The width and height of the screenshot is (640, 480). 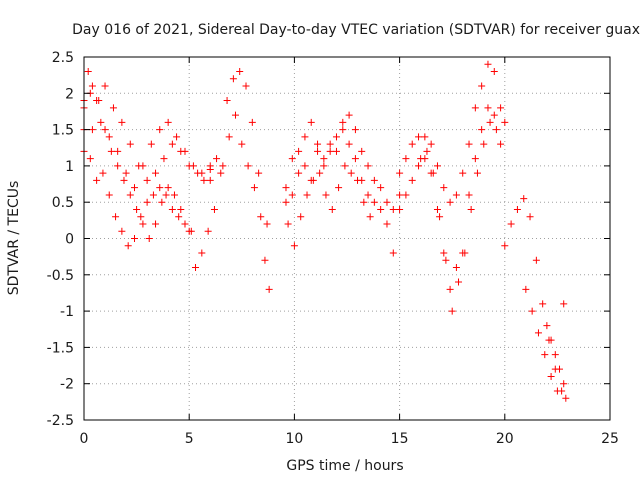 I want to click on series-track-n, so click(x=545, y=340).